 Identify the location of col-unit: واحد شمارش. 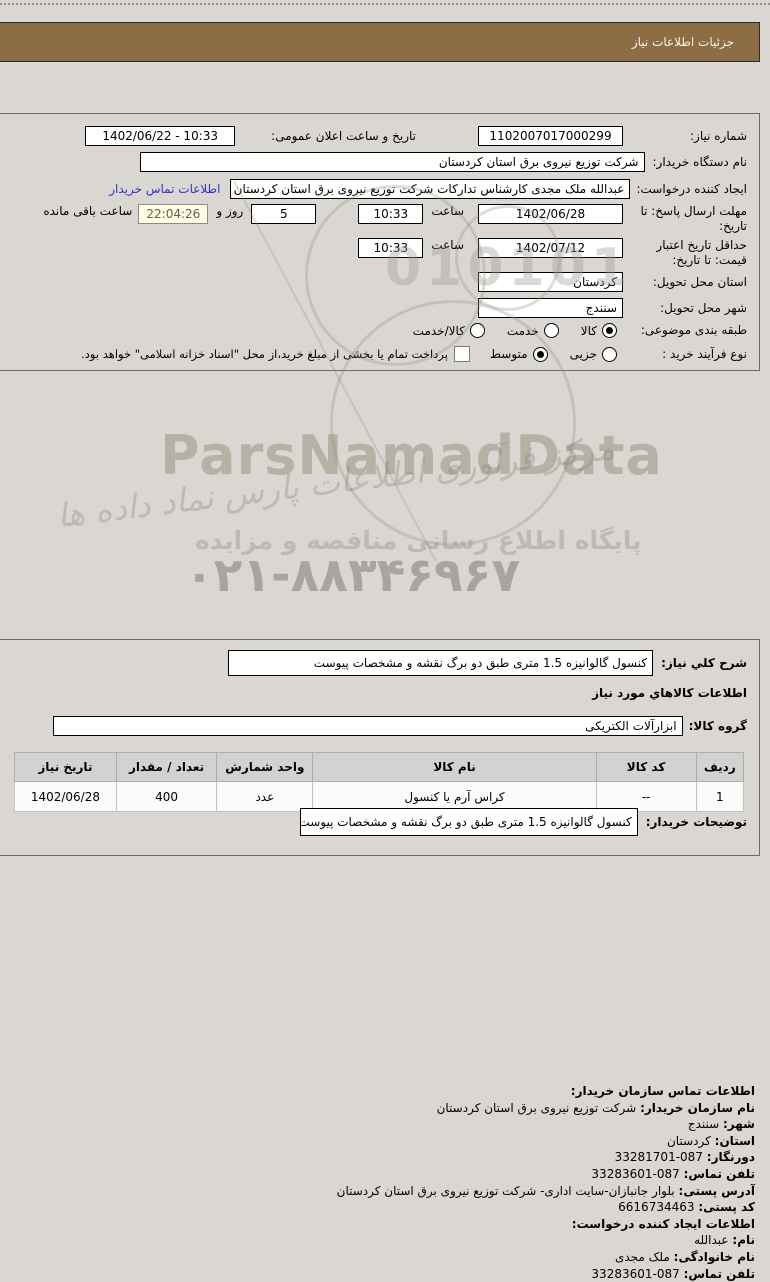
(265, 767).